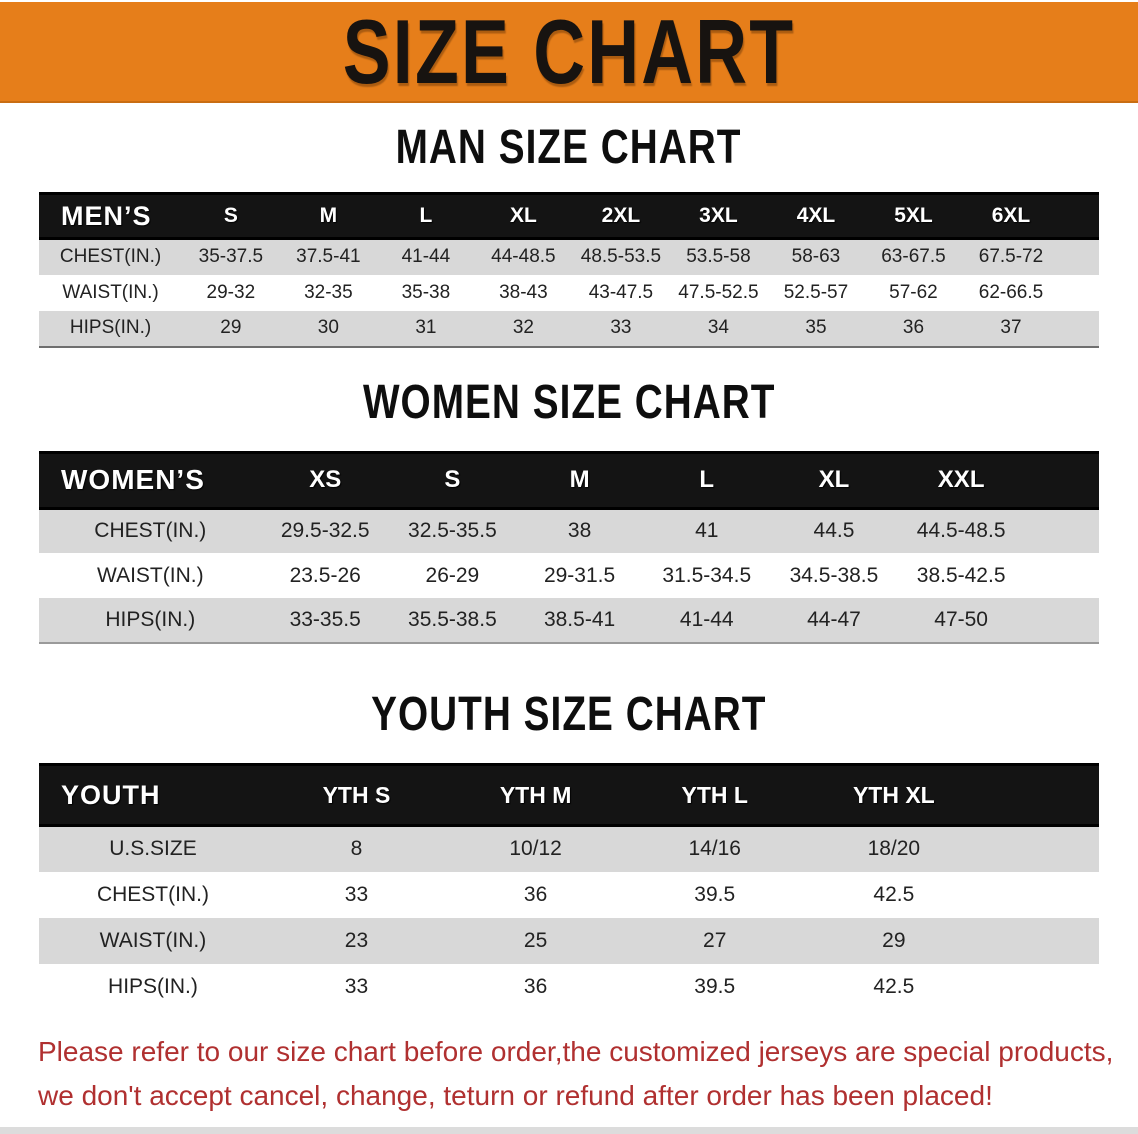 The image size is (1138, 1134). I want to click on size-column-header: XS, so click(325, 480).